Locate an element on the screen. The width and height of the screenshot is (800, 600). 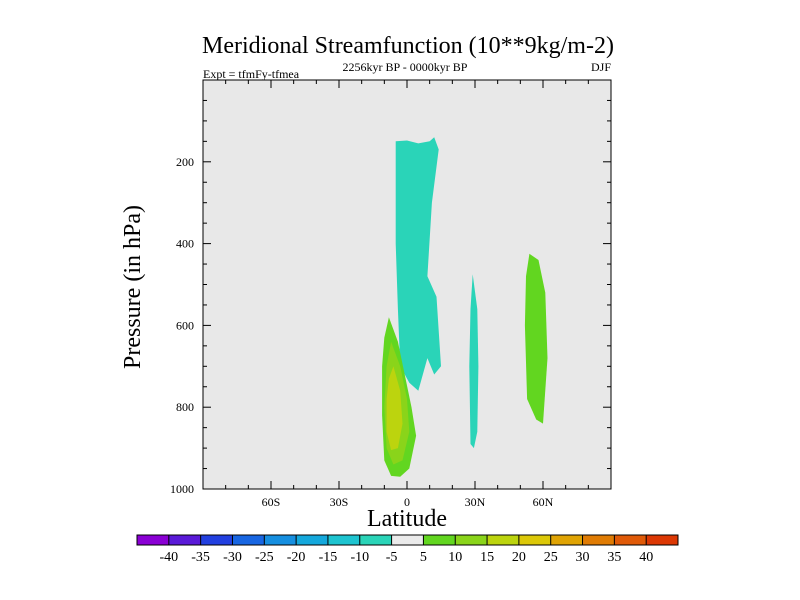
period-label: 2256kyr BP - 0000kyr BP is located at coordinates (405, 67).